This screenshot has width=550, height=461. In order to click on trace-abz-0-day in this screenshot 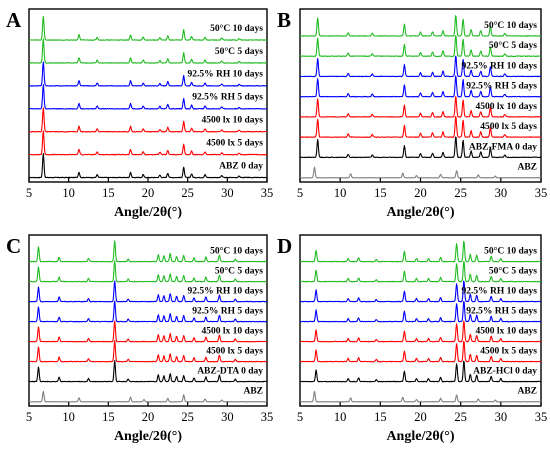, I will do `click(148, 166)`.